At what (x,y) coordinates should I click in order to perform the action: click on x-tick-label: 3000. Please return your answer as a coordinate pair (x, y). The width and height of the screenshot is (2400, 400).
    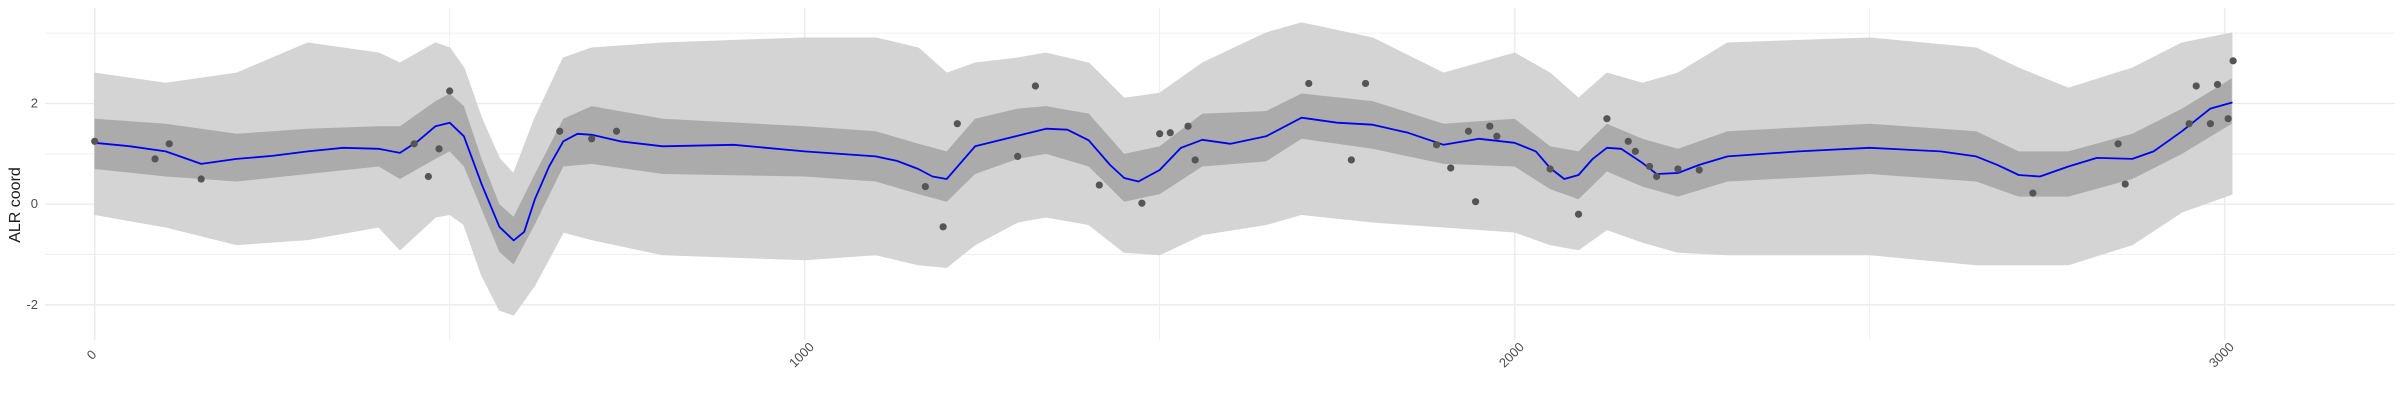
    Looking at the image, I should click on (2221, 354).